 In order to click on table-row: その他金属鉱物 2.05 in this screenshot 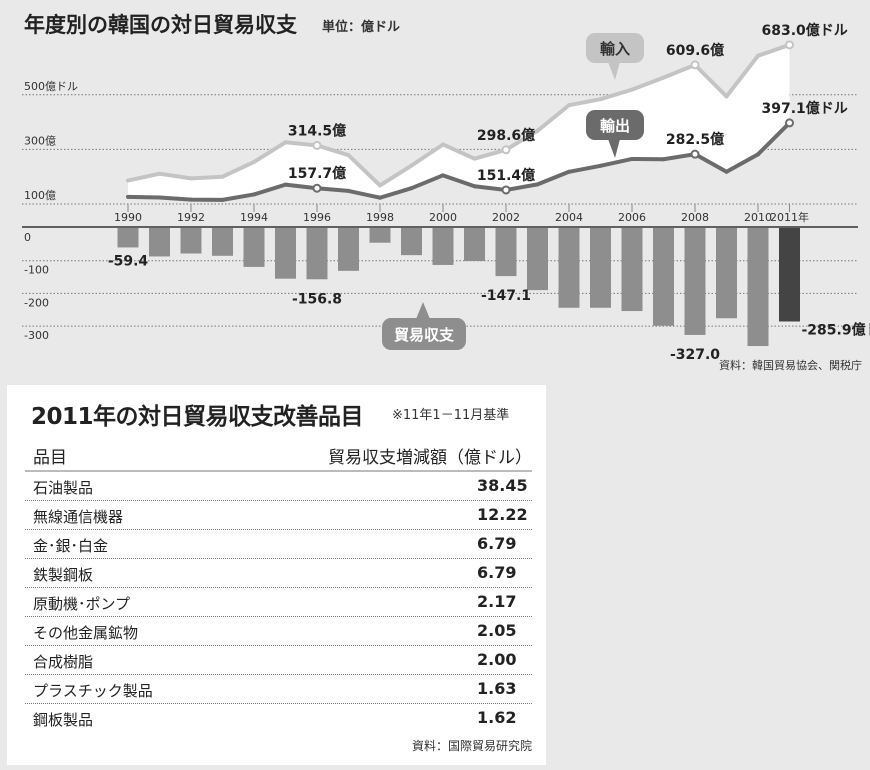, I will do `click(278, 631)`.